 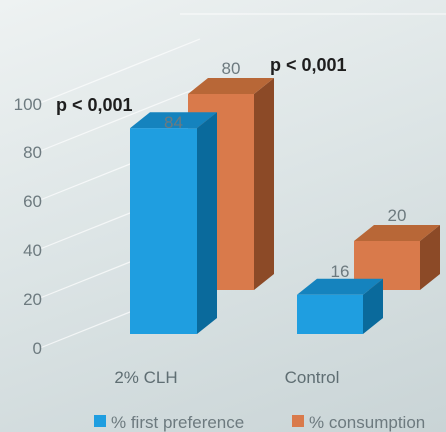 I want to click on bar-consumption-2pct-clh-top, so click(x=231, y=86).